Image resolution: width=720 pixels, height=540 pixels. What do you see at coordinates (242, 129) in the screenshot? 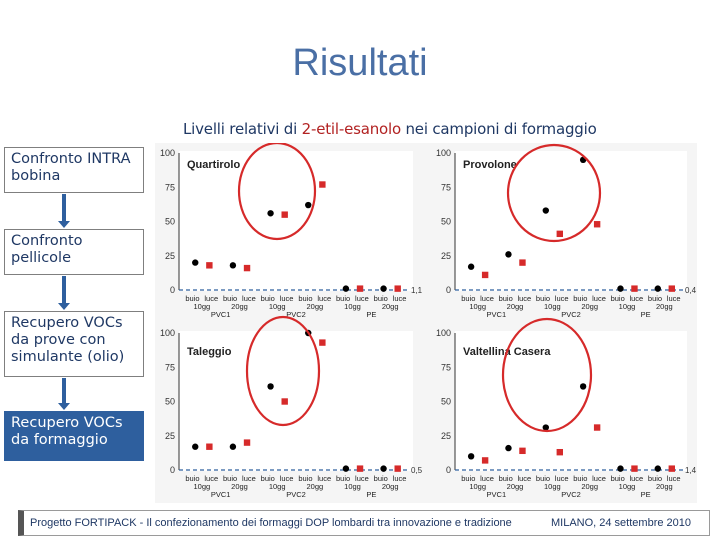
I see `subtitle-part-1: Livelli relativi di` at bounding box center [242, 129].